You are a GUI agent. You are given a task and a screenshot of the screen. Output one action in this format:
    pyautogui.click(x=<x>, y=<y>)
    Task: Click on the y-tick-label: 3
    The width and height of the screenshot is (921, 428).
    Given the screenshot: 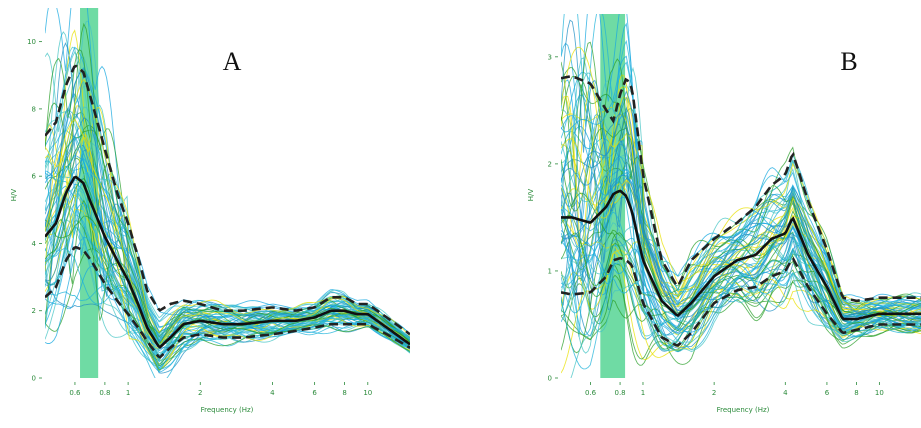 What is the action you would take?
    pyautogui.click(x=550, y=57)
    